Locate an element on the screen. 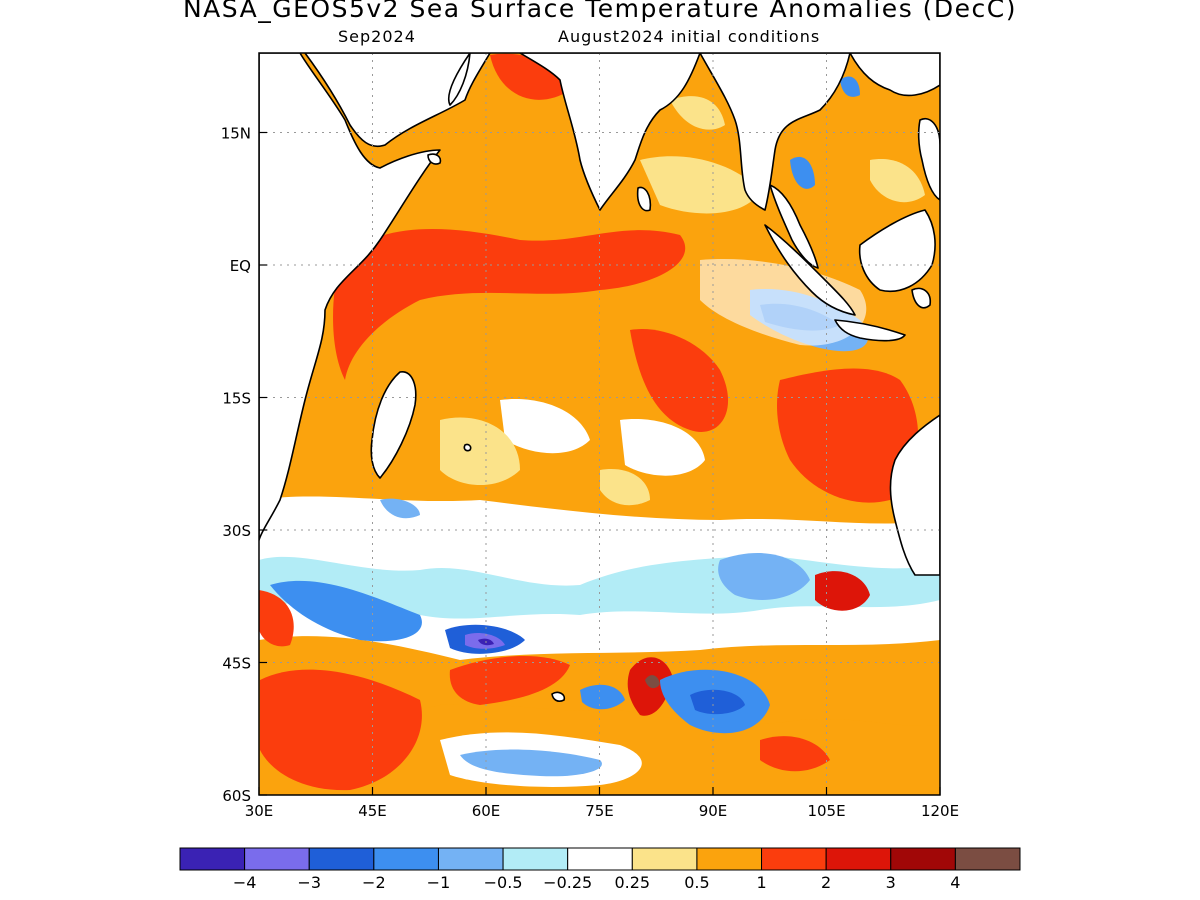  south-cold-patch is located at coordinates (602, 697).